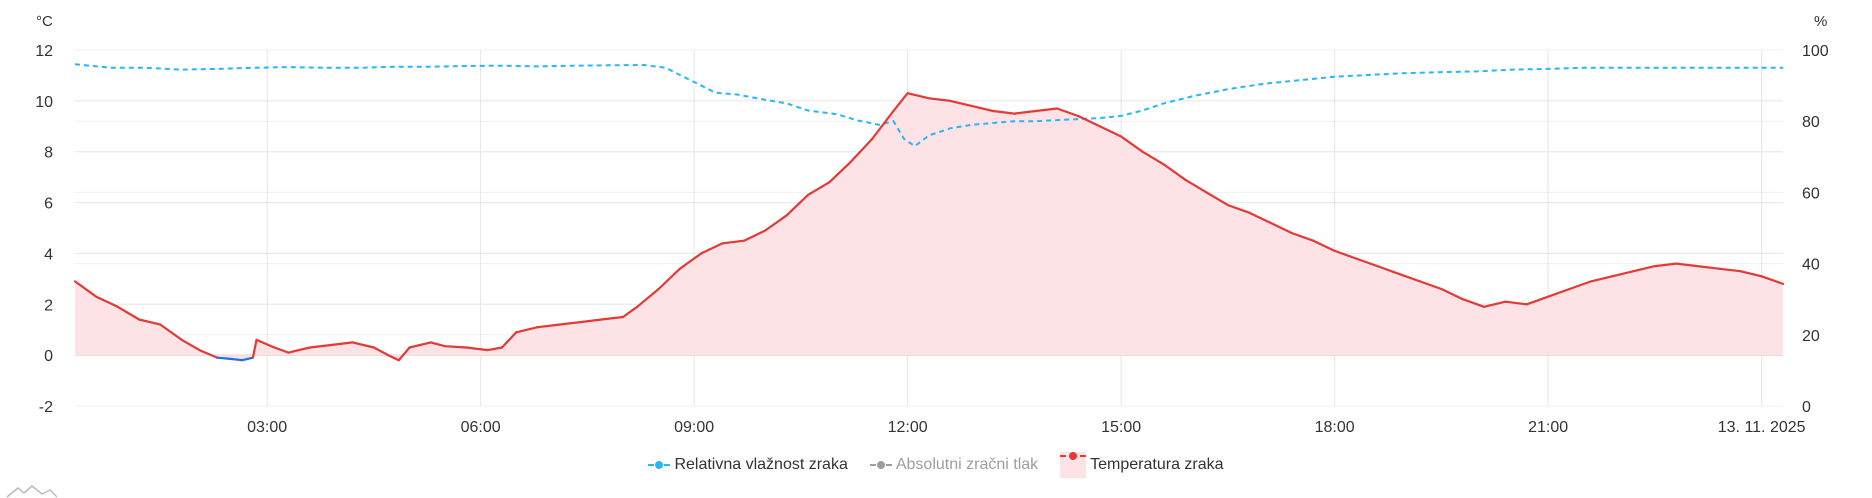  What do you see at coordinates (659, 465) in the screenshot?
I see `humidity-legend-icon` at bounding box center [659, 465].